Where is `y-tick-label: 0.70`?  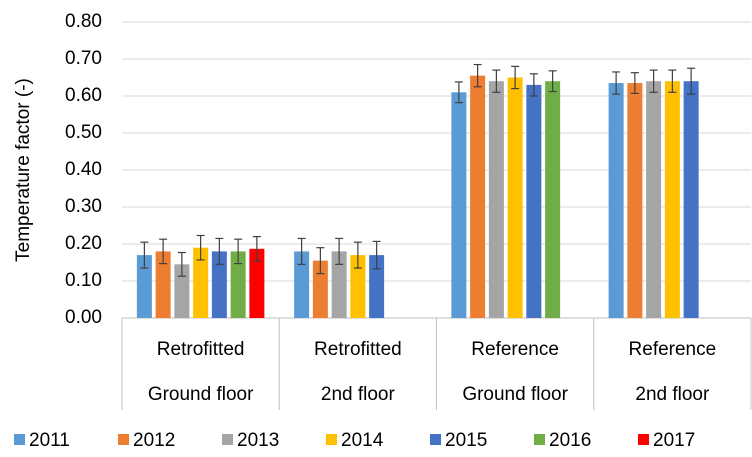
y-tick-label: 0.70 is located at coordinates (83, 58).